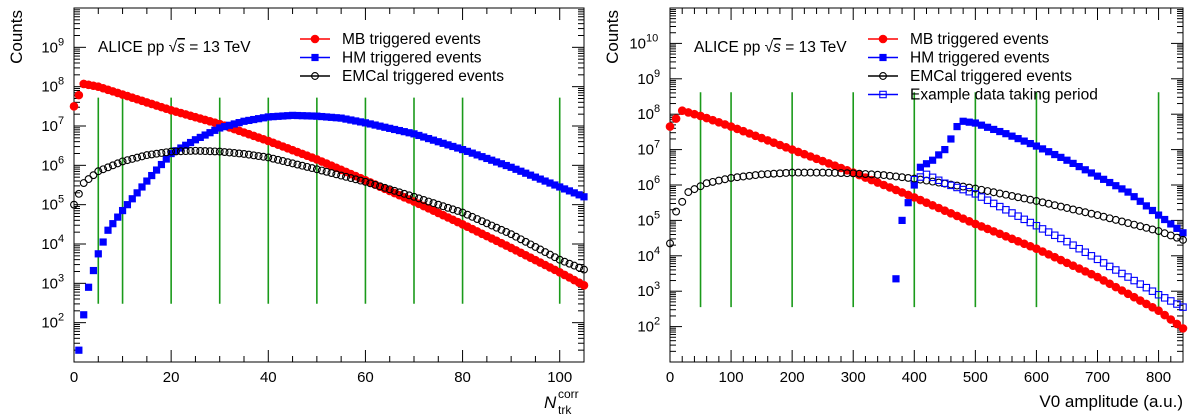 Image resolution: width=1192 pixels, height=418 pixels. I want to click on y-tick-label-exponent: 6, so click(61, 160).